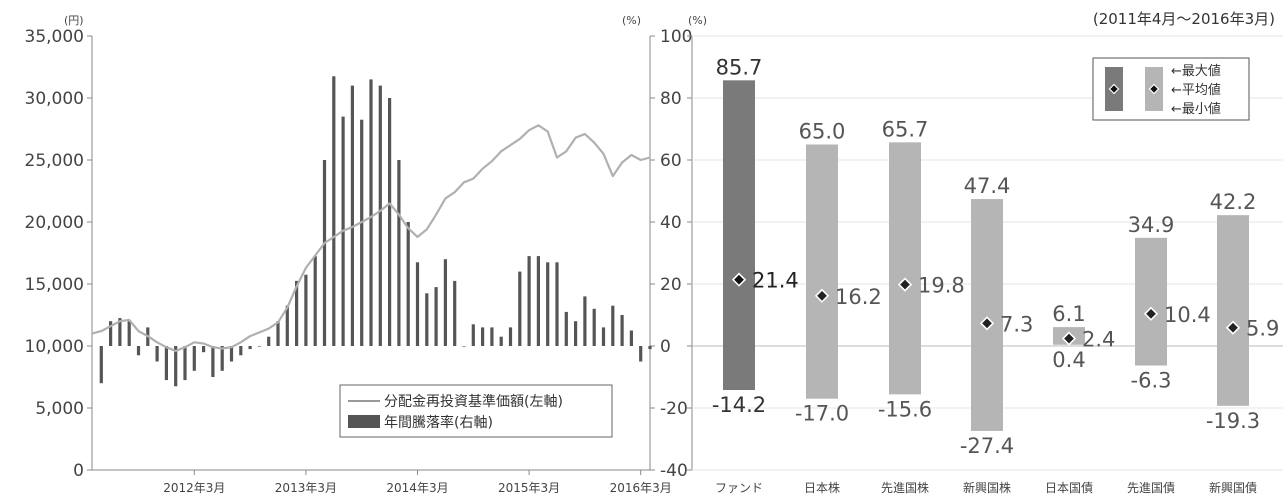 This screenshot has width=1285, height=502. Describe the element at coordinates (631, 20) in the screenshot. I see `right-axis-unit: (%)` at that location.